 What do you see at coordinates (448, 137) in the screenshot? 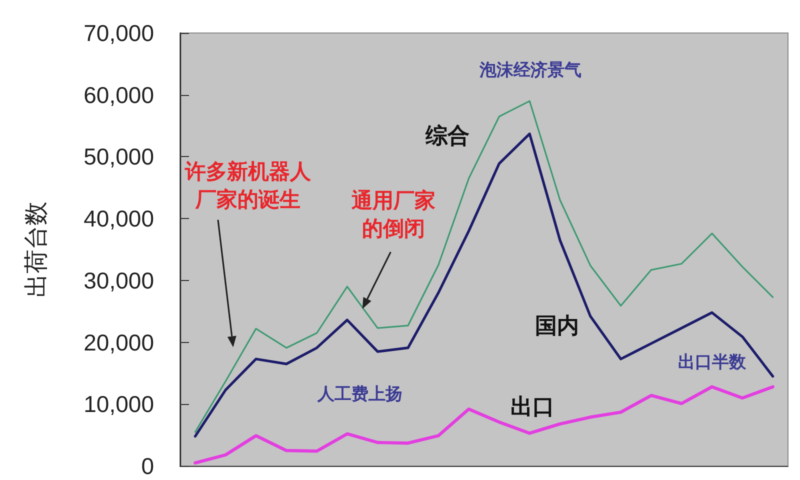
I see `series-label: 综合` at bounding box center [448, 137].